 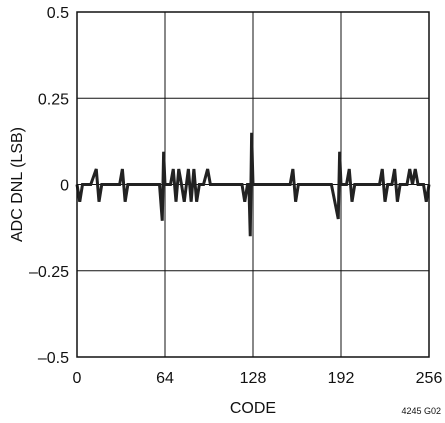 I want to click on y-tick-label: 0, so click(x=64, y=186).